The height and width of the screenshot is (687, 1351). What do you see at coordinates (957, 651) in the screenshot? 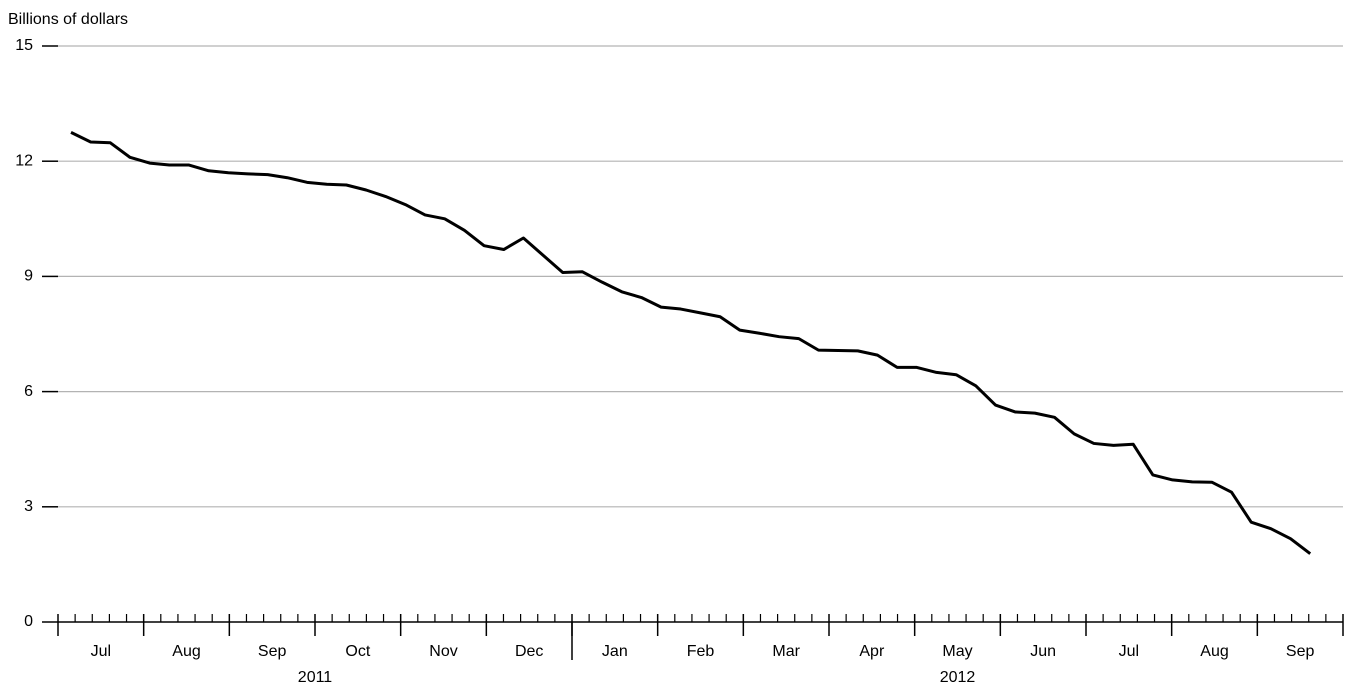
I see `x-tick-label: May` at bounding box center [957, 651].